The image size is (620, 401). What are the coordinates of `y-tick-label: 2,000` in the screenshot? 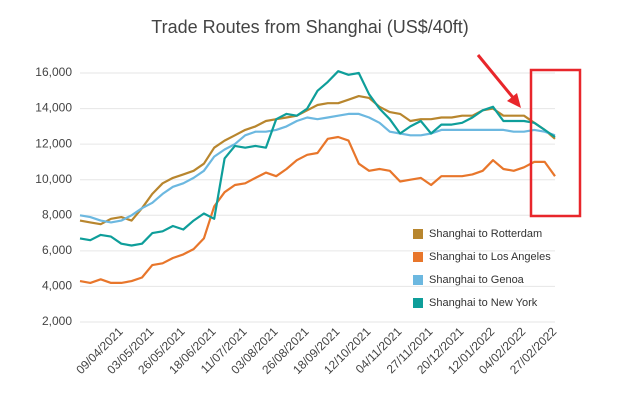 It's located at (57, 321).